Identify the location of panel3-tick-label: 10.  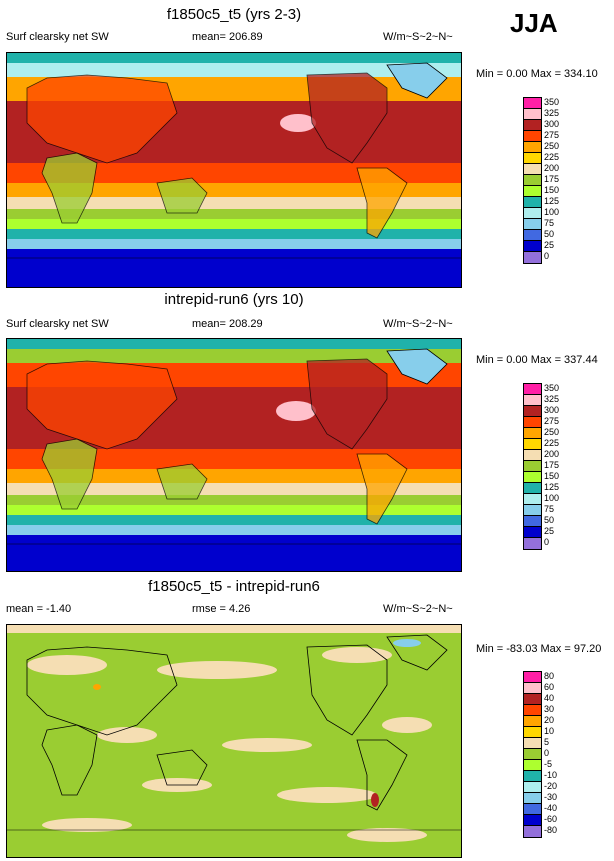
(549, 731).